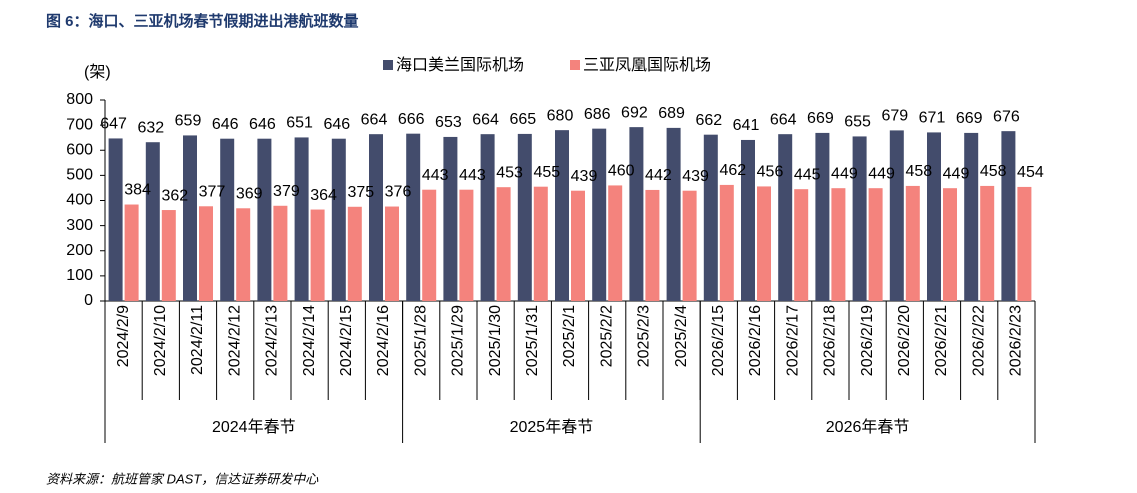 This screenshot has height=493, width=1137. I want to click on value-label: 369, so click(249, 194).